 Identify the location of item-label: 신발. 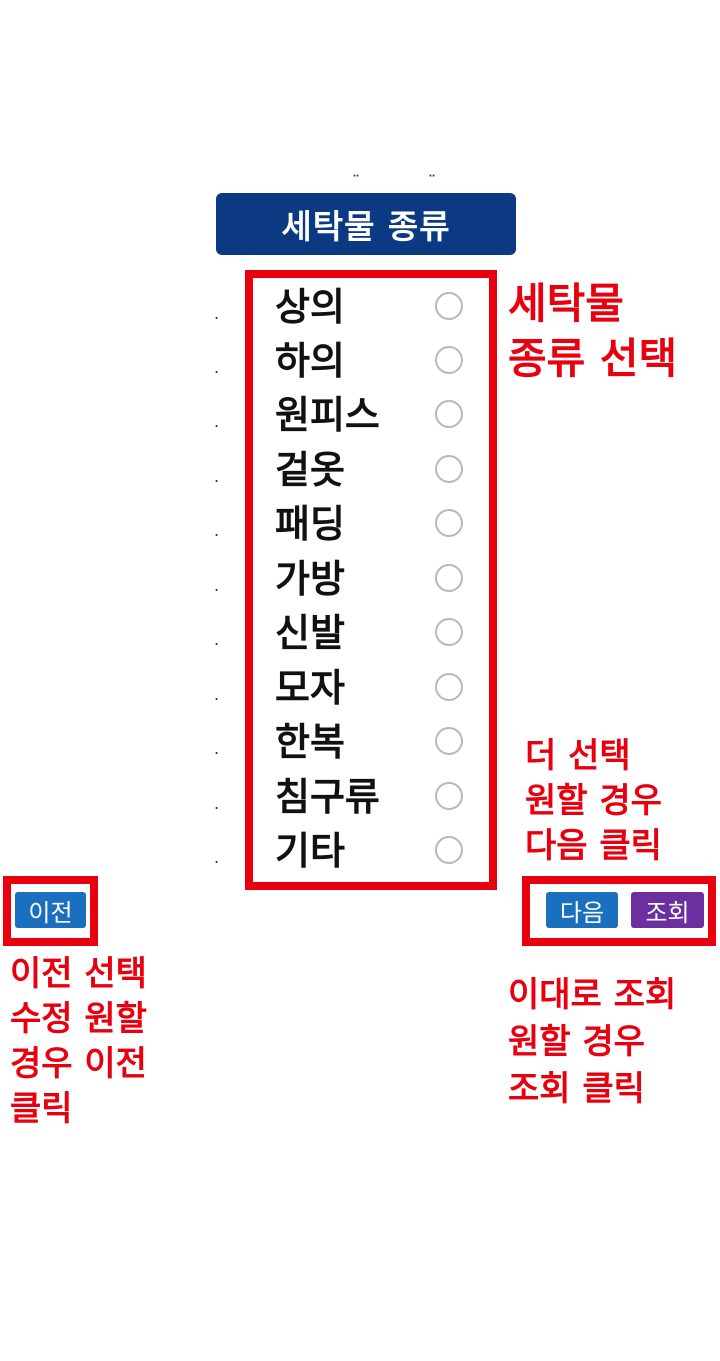
(310, 633).